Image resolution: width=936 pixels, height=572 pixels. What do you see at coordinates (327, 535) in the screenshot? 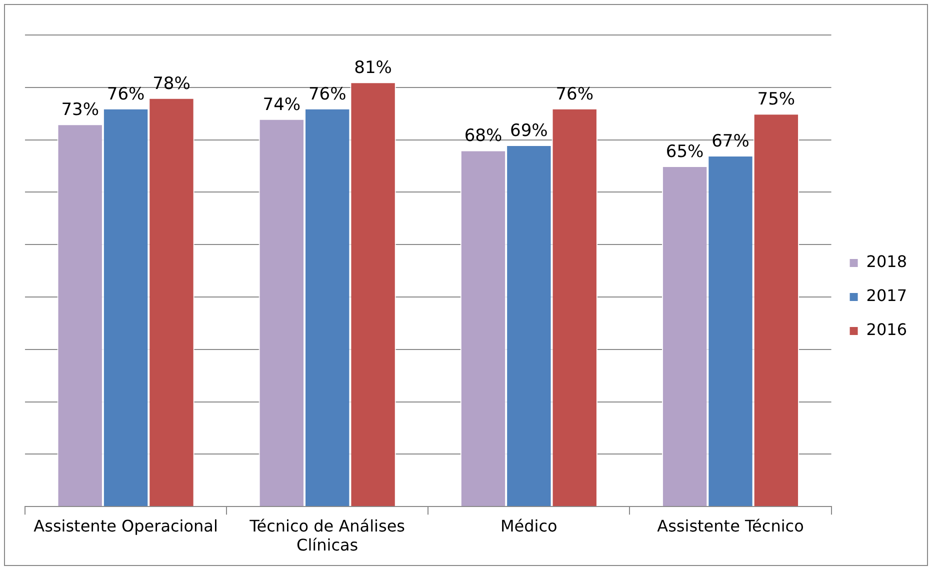
I see `x-tick-label: Técnico de Análises Clínicas` at bounding box center [327, 535].